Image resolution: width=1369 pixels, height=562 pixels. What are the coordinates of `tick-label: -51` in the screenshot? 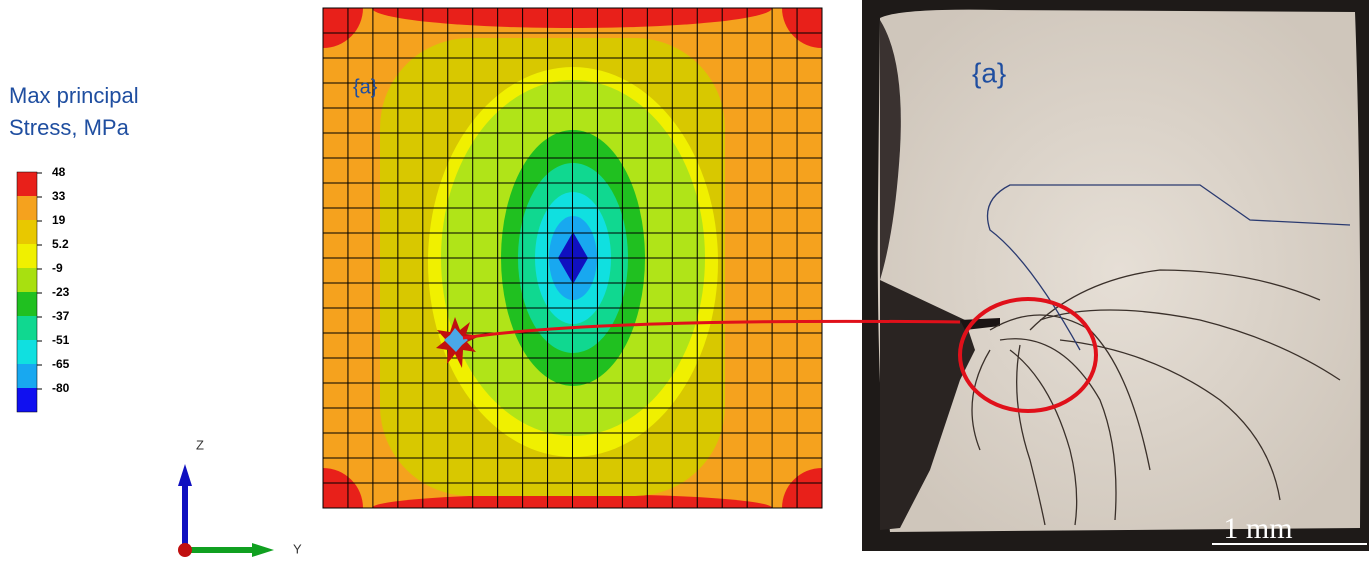 It's located at (61, 340).